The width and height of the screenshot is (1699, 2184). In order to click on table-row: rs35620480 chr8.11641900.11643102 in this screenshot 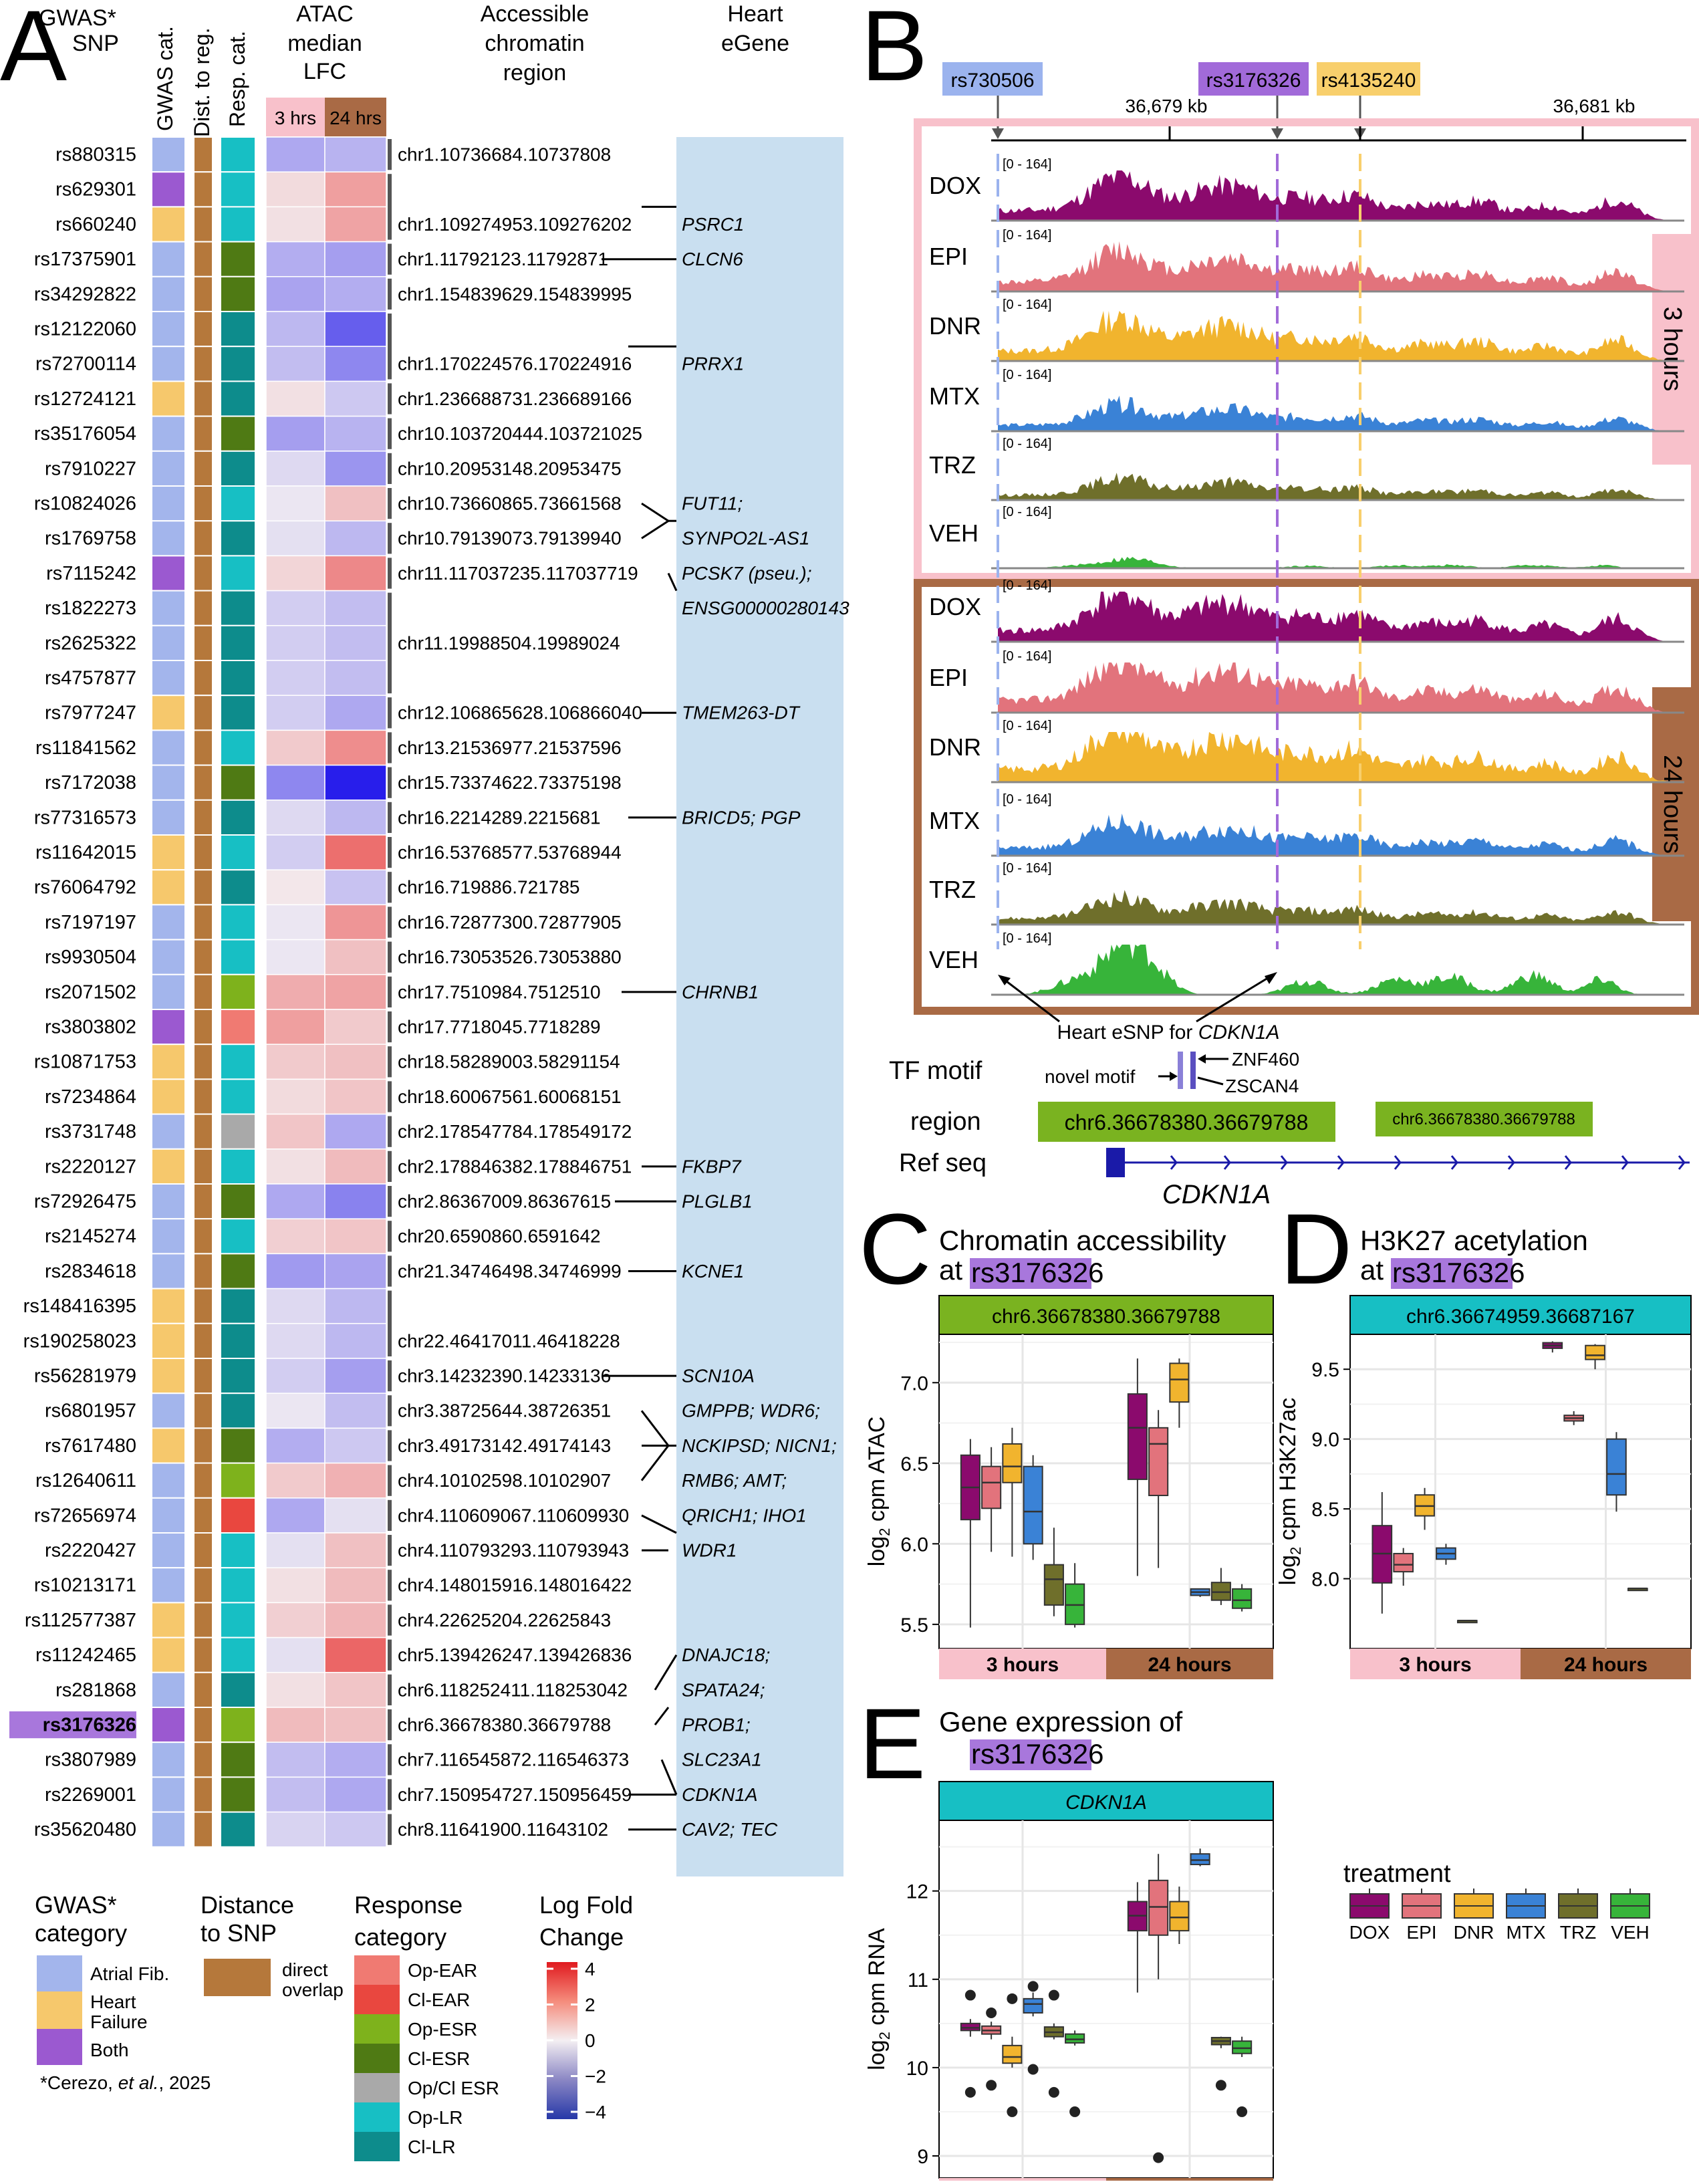, I will do `click(321, 1829)`.